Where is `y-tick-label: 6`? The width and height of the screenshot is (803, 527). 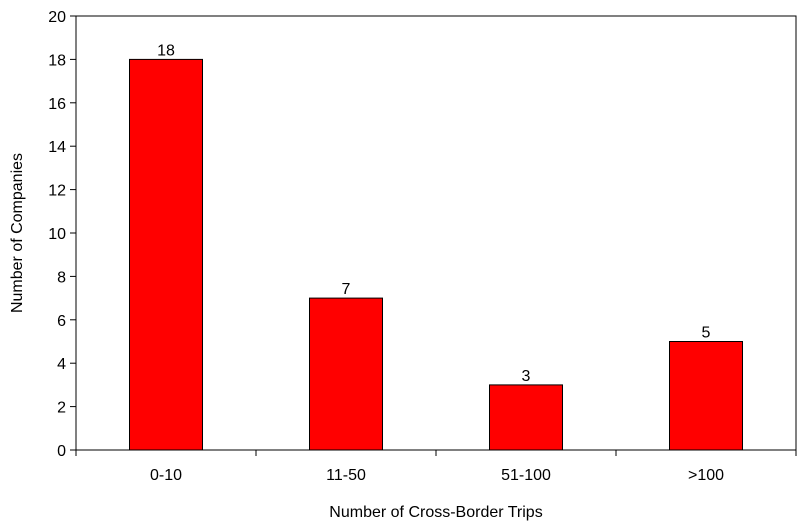
y-tick-label: 6 is located at coordinates (61, 321).